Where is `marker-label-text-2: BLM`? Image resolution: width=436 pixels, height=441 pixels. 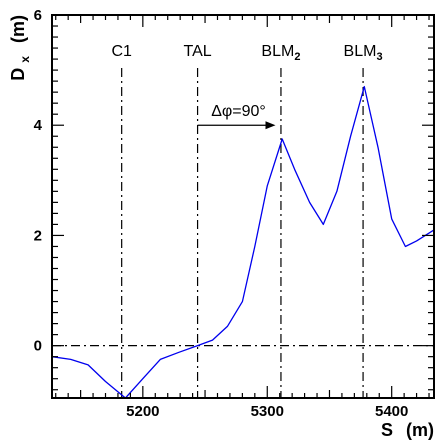 marker-label-text-2: BLM is located at coordinates (277, 51).